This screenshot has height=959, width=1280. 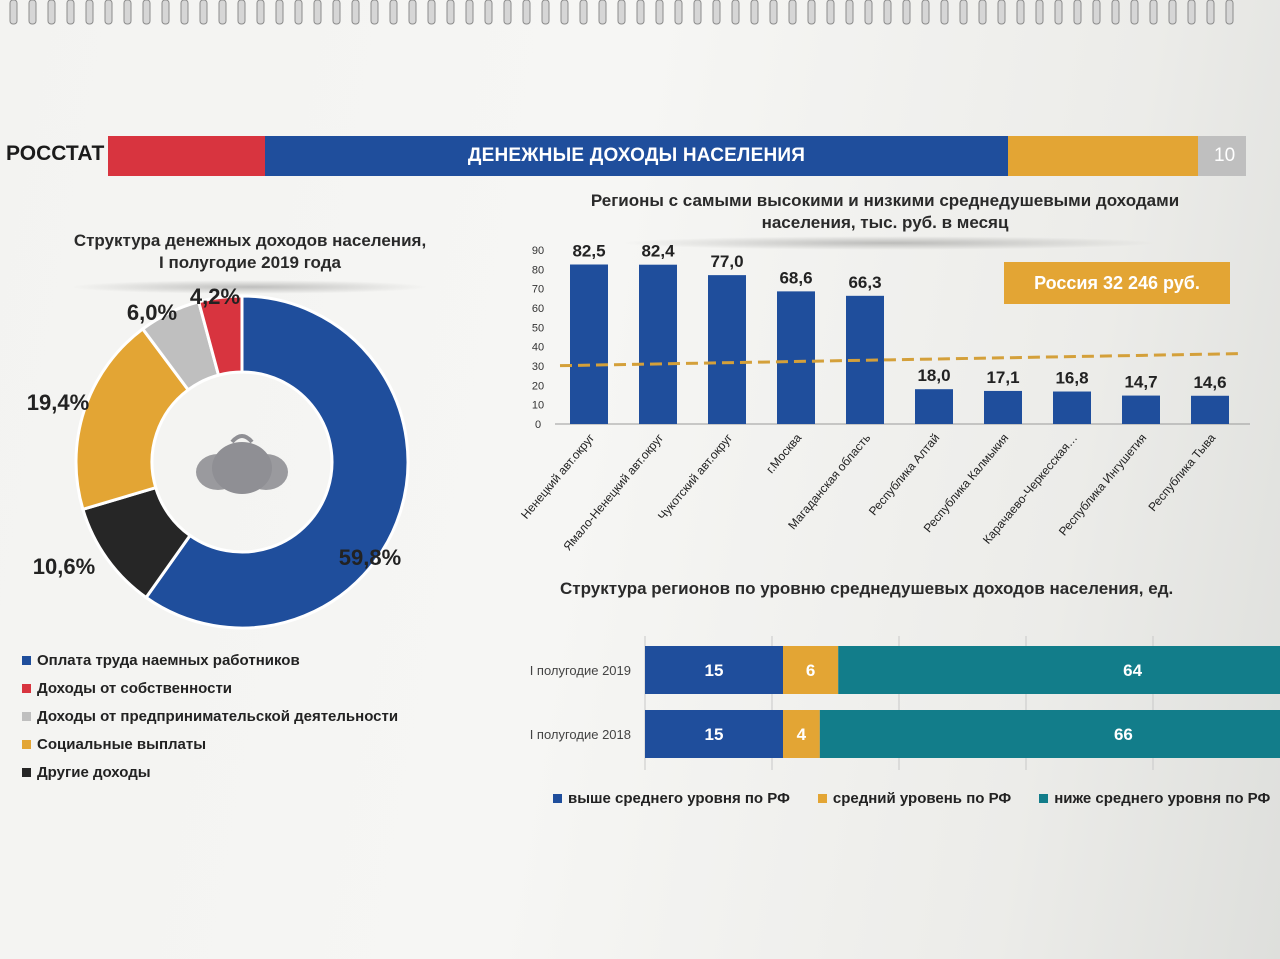 I want to click on y-tick-label: 90, so click(x=538, y=251).